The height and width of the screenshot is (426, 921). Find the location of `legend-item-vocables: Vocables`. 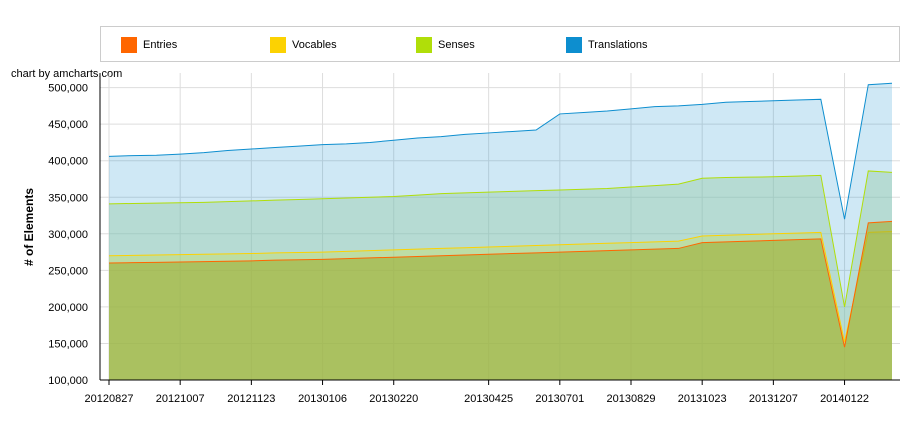

legend-item-vocables: Vocables is located at coordinates (303, 45).